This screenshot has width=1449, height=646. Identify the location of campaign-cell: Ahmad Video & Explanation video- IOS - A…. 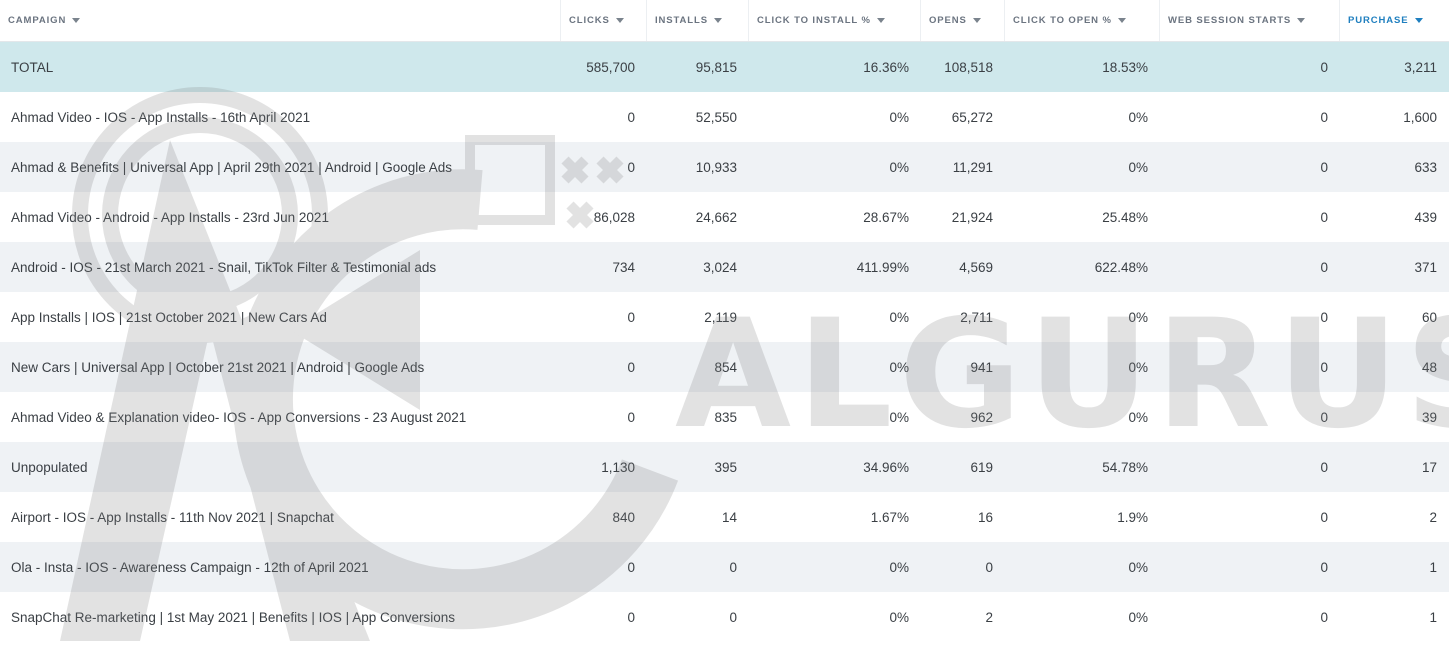
(239, 417).